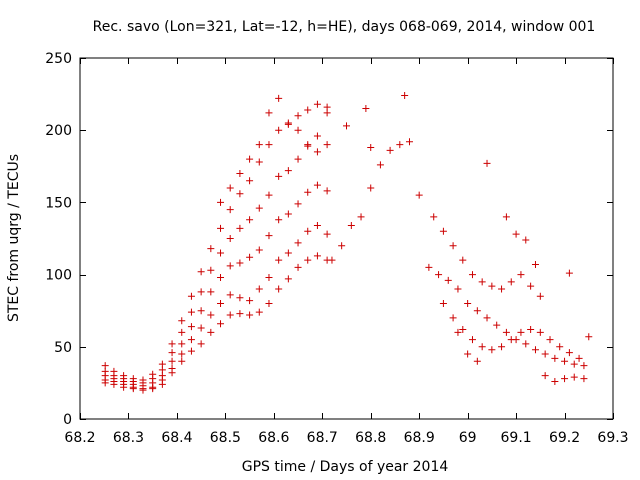 The height and width of the screenshot is (480, 640). Describe the element at coordinates (58, 59) in the screenshot. I see `y-tick-label: 250` at that location.